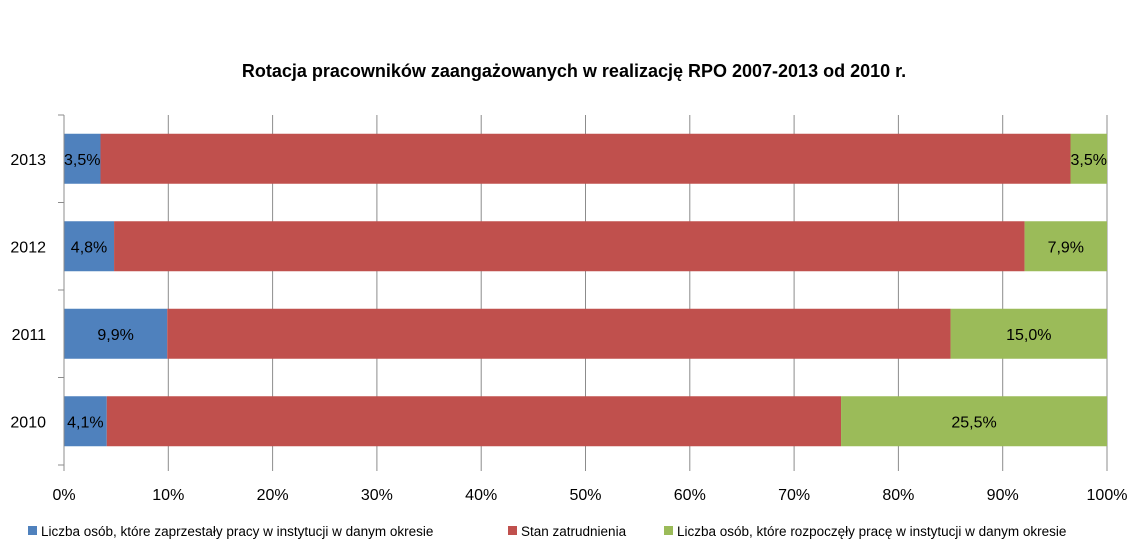  Describe the element at coordinates (28, 160) in the screenshot. I see `category-label: 2013` at that location.